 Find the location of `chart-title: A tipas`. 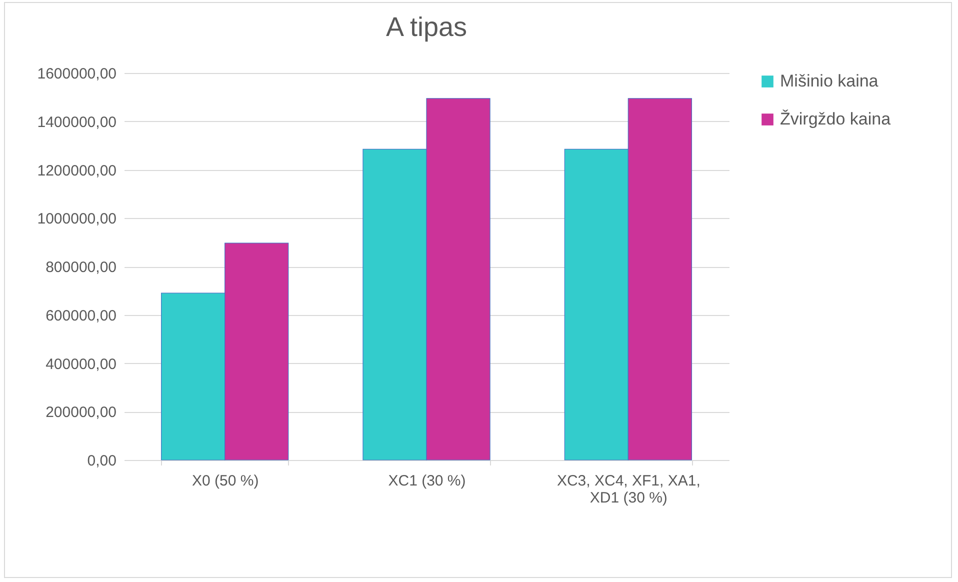

chart-title: A tipas is located at coordinates (427, 27).